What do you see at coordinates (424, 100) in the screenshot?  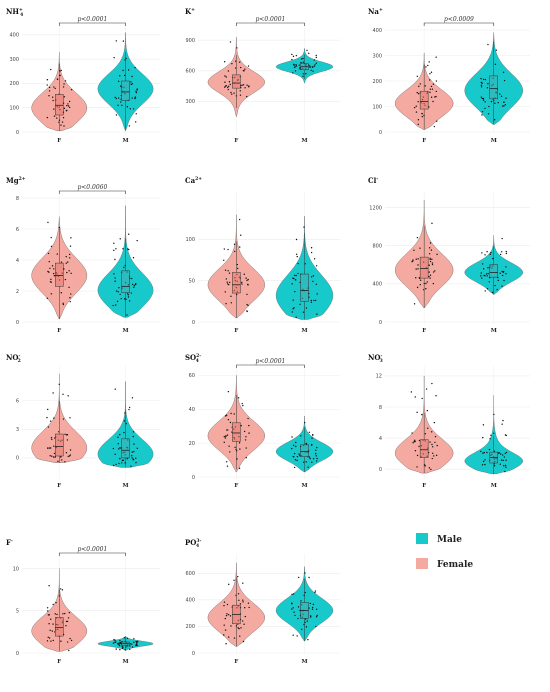 I see `box-F` at bounding box center [424, 100].